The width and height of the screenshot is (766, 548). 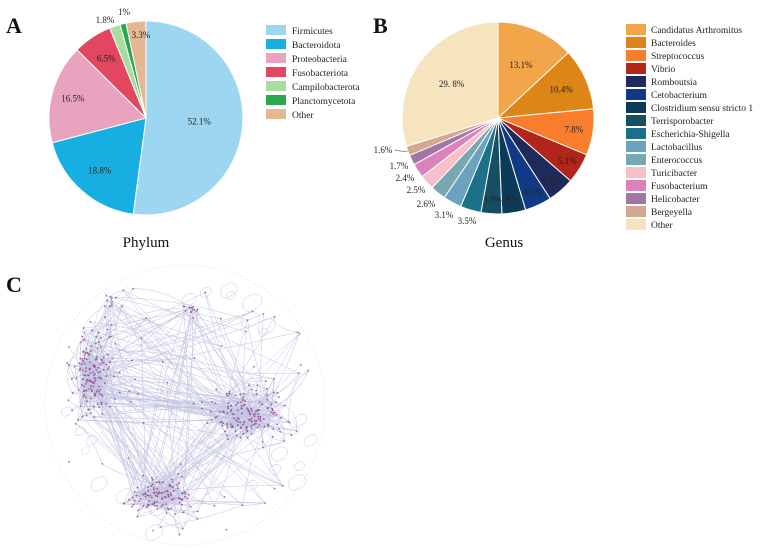 What do you see at coordinates (504, 243) in the screenshot?
I see `genus-caption: Genus` at bounding box center [504, 243].